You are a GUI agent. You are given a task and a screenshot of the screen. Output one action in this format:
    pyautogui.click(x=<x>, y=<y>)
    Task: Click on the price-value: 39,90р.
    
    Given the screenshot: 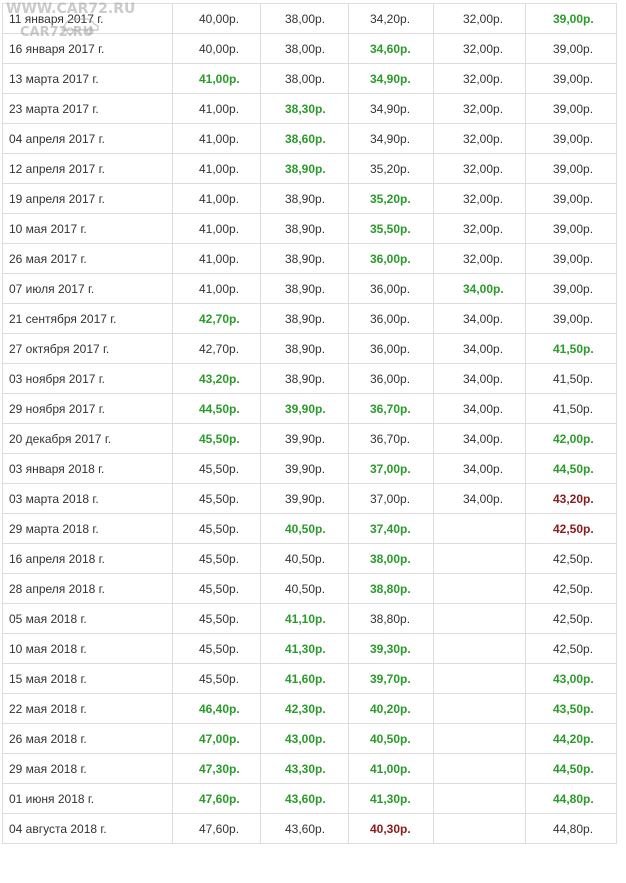 What is the action you would take?
    pyautogui.click(x=305, y=498)
    